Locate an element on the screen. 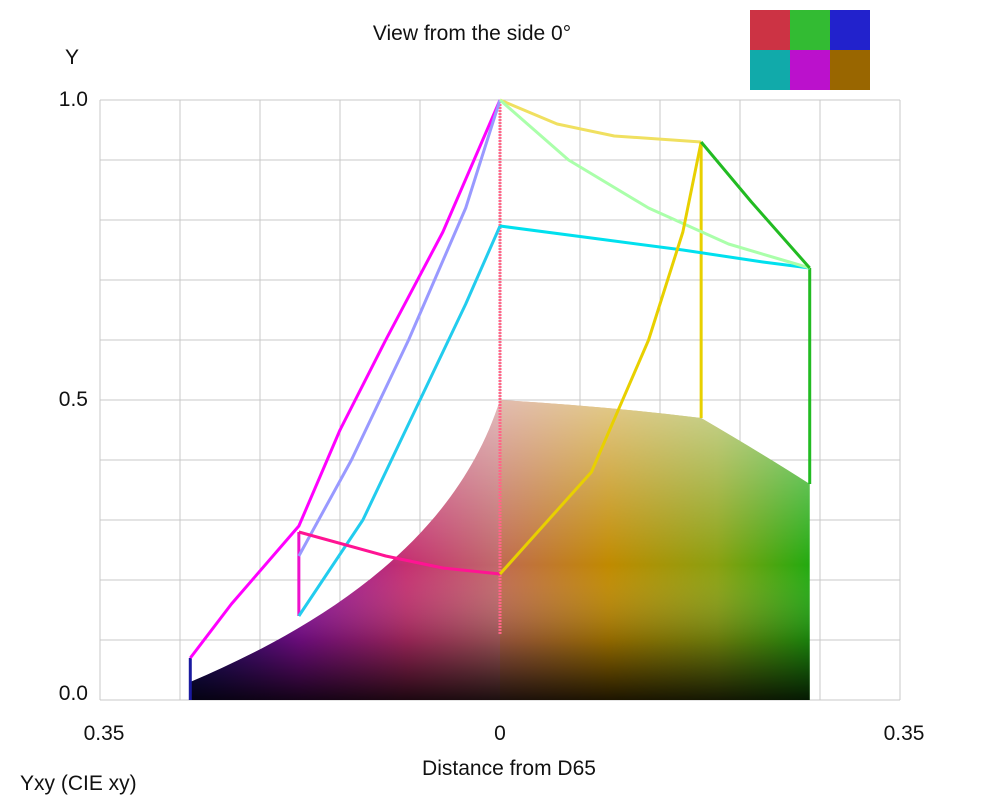 This screenshot has width=1000, height=800. y-tick-label: 1.0 is located at coordinates (73, 99).